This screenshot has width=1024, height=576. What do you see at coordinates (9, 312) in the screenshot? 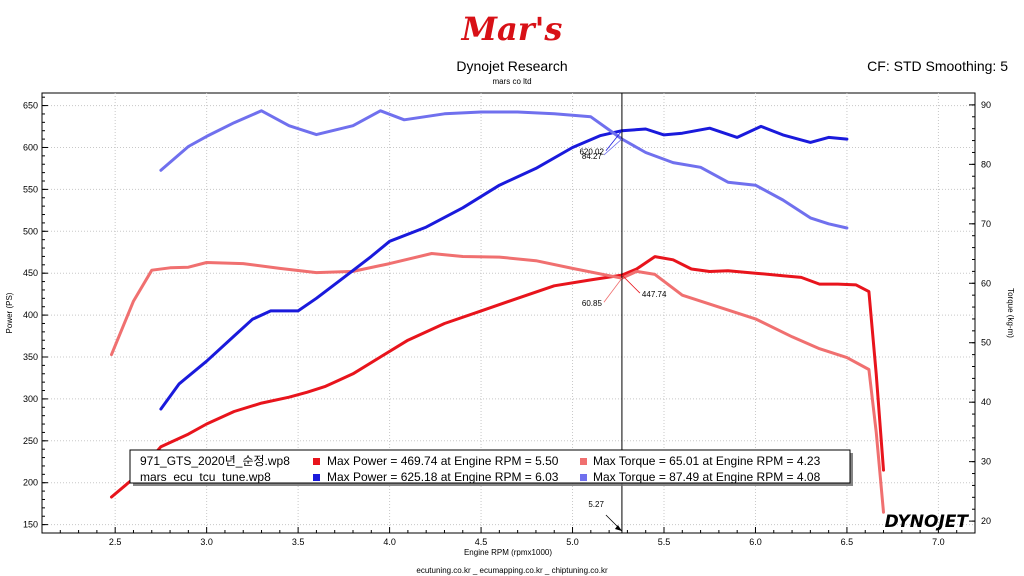
I see `y-axis-label: Power (PS)` at bounding box center [9, 312].